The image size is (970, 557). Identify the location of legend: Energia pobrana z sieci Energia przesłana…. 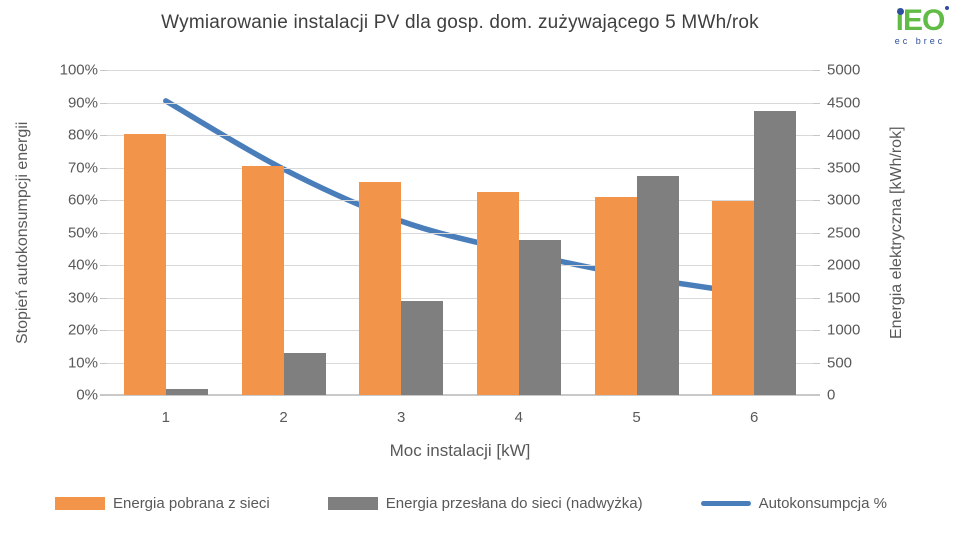
(471, 503).